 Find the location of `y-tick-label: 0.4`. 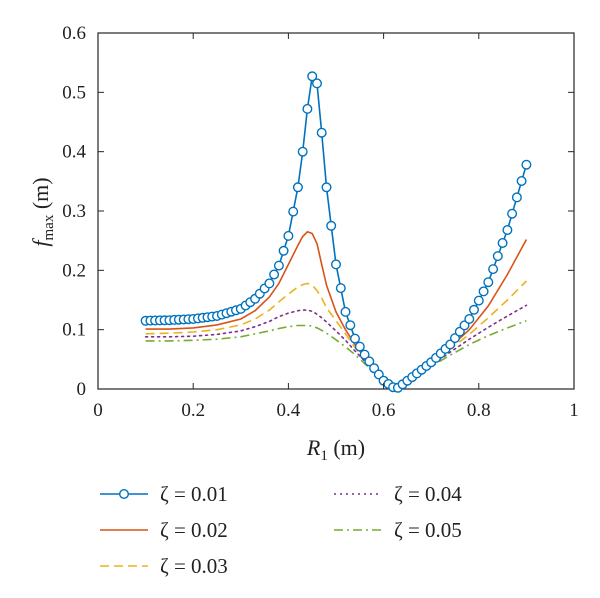

y-tick-label: 0.4 is located at coordinates (74, 152).